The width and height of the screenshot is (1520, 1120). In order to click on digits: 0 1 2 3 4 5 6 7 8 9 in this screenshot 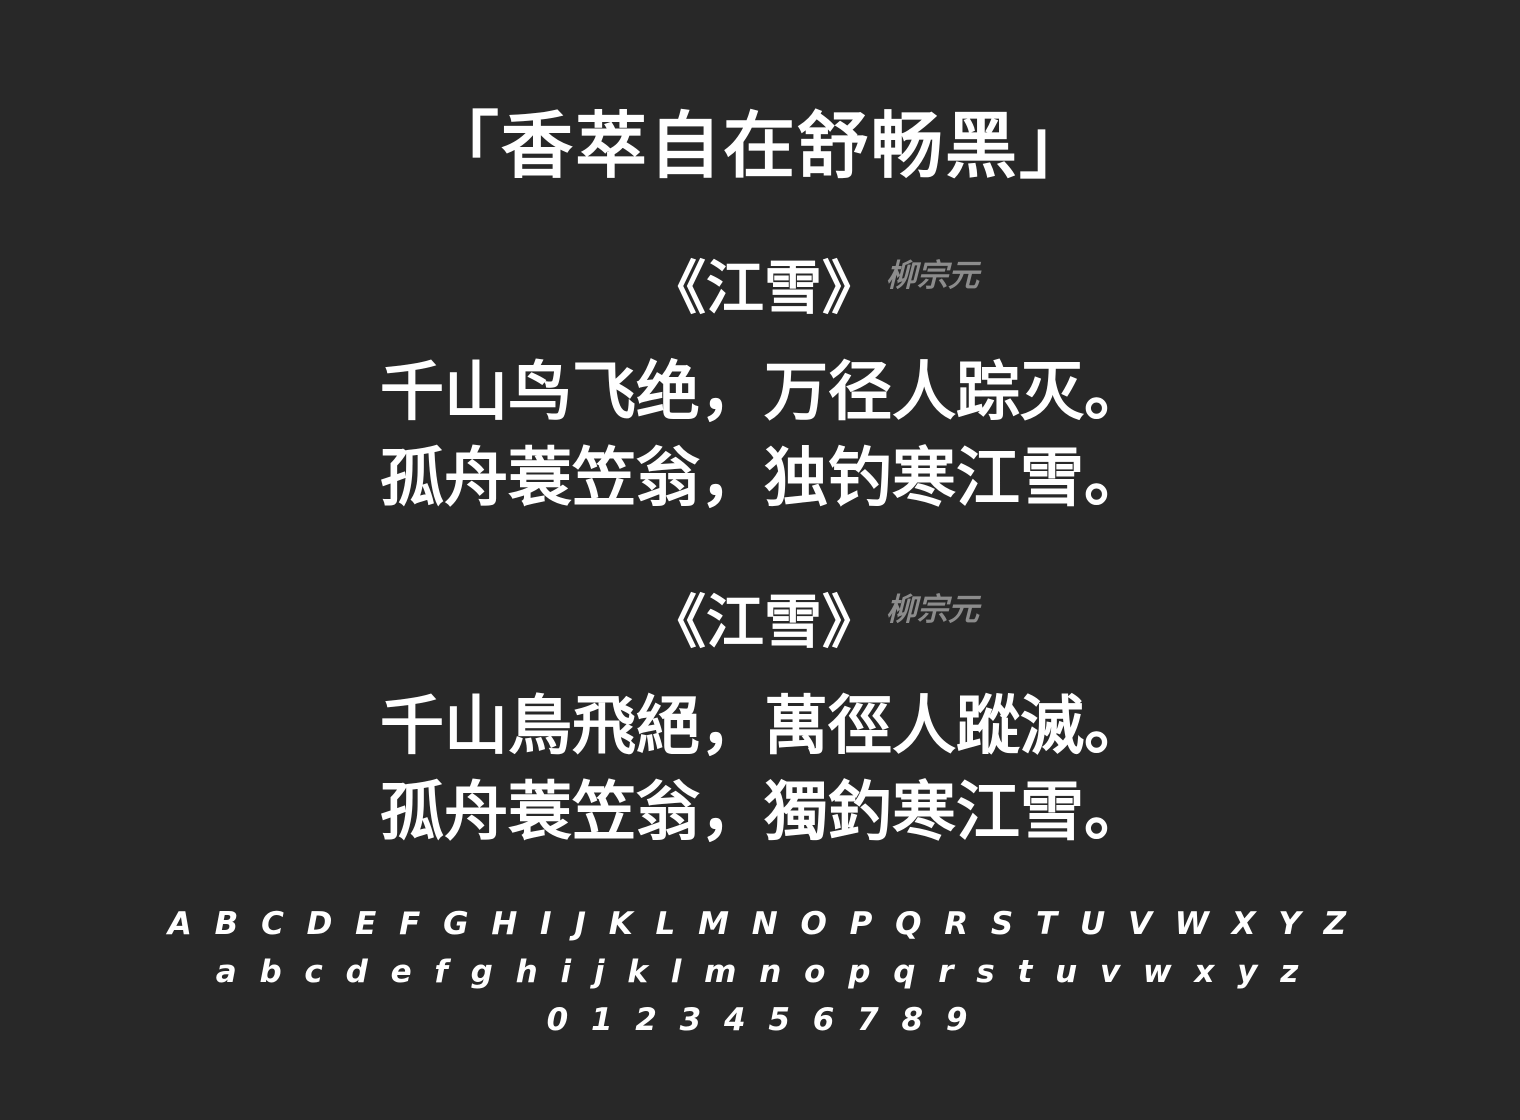, I will do `click(760, 1020)`.